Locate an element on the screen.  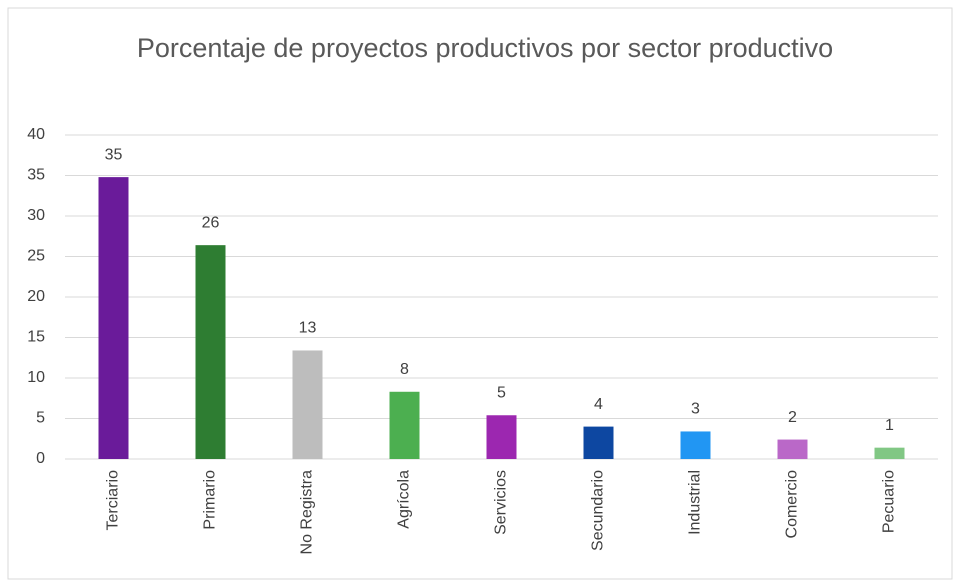
x-tick-label: Agrícola is located at coordinates (404, 499).